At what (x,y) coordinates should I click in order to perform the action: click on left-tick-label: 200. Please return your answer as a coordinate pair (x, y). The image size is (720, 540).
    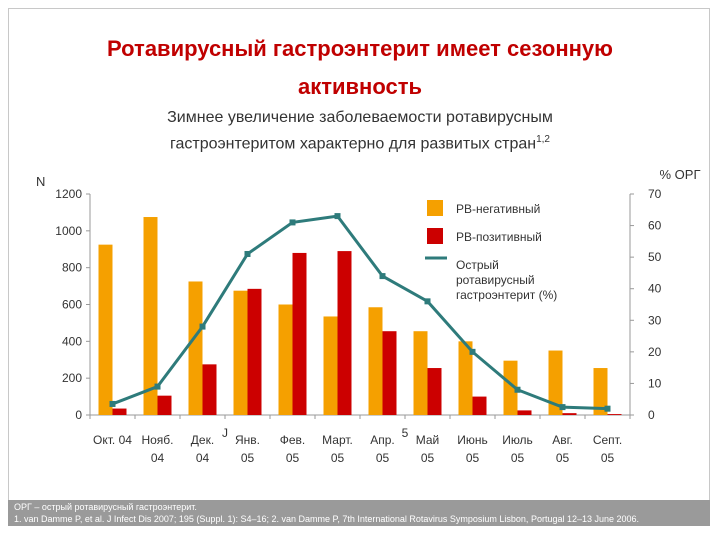
    Looking at the image, I should click on (72, 378).